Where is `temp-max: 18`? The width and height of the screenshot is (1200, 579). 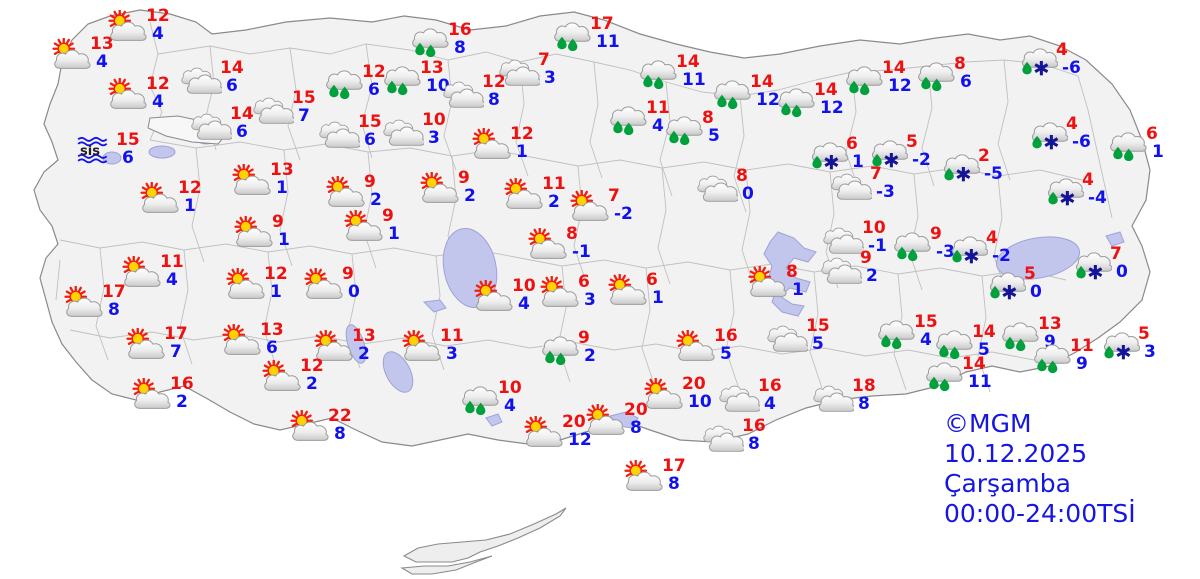
temp-max: 18 is located at coordinates (864, 386).